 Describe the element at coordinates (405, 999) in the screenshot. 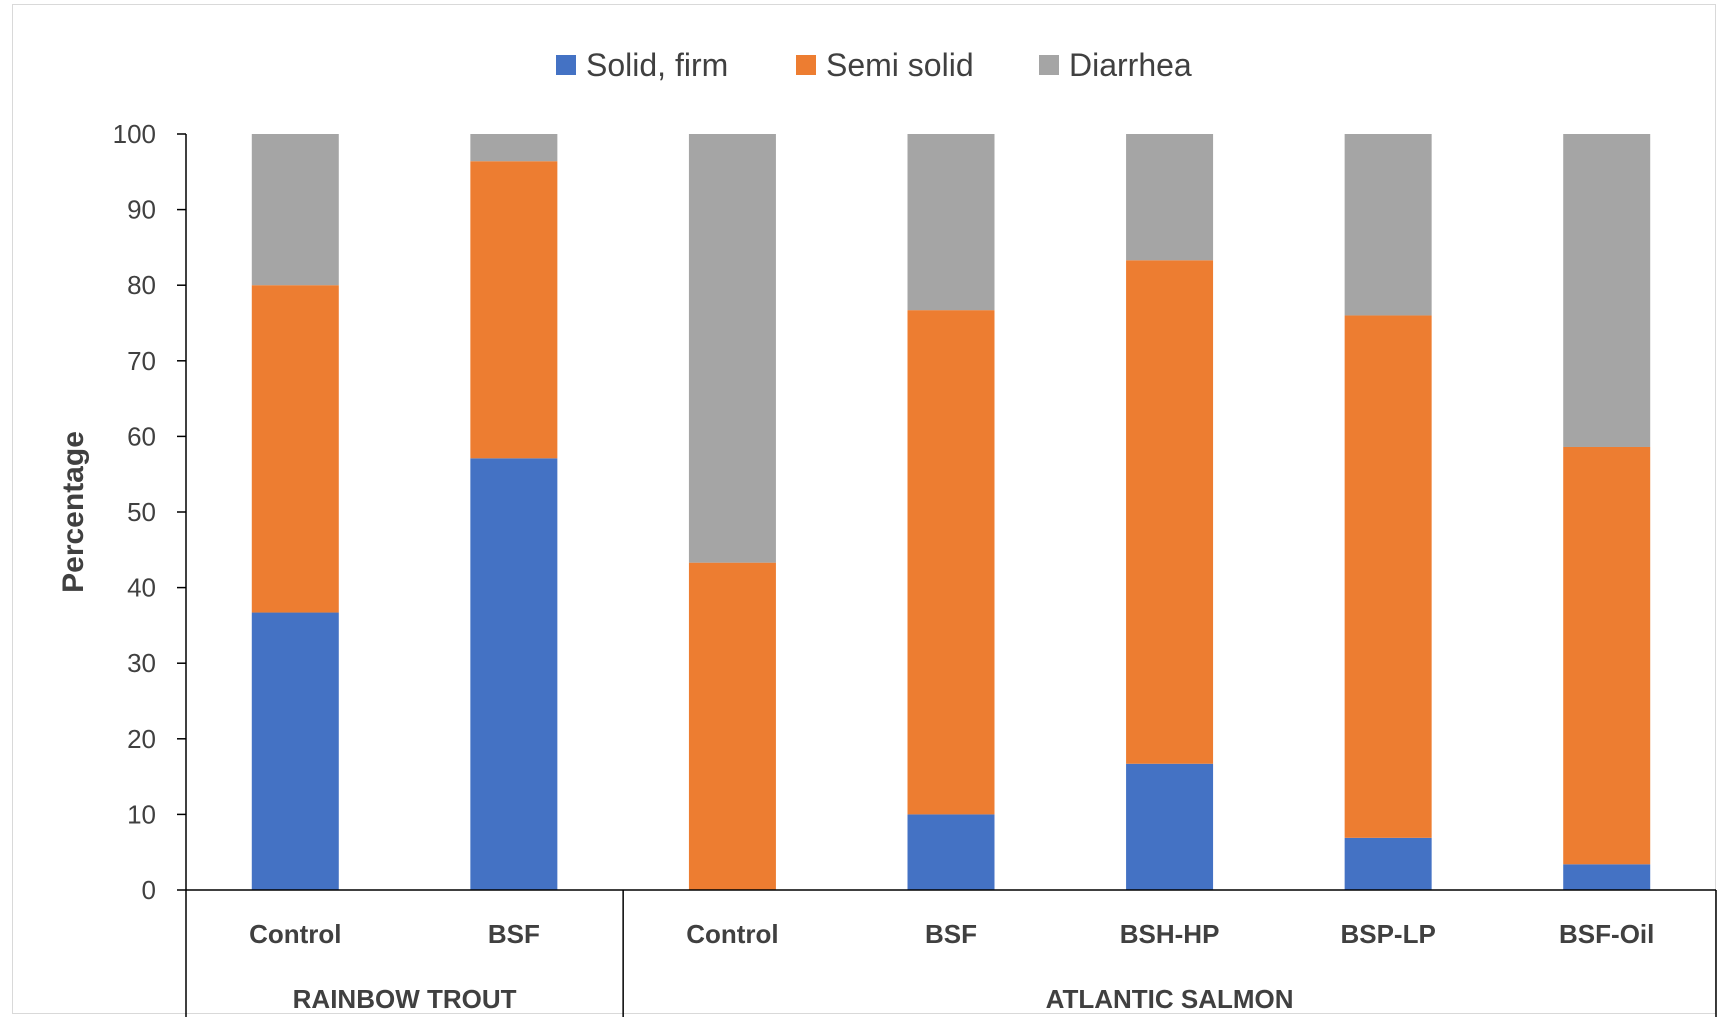

I see `group-label: RAINBOW TROUT` at that location.